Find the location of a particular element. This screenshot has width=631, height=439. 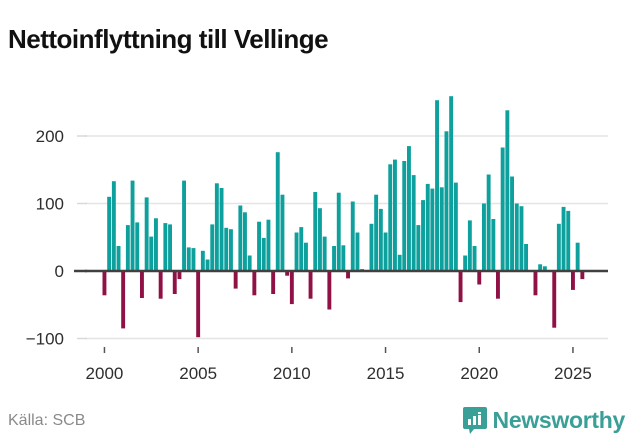

bar-2004q2 is located at coordinates (184, 226).